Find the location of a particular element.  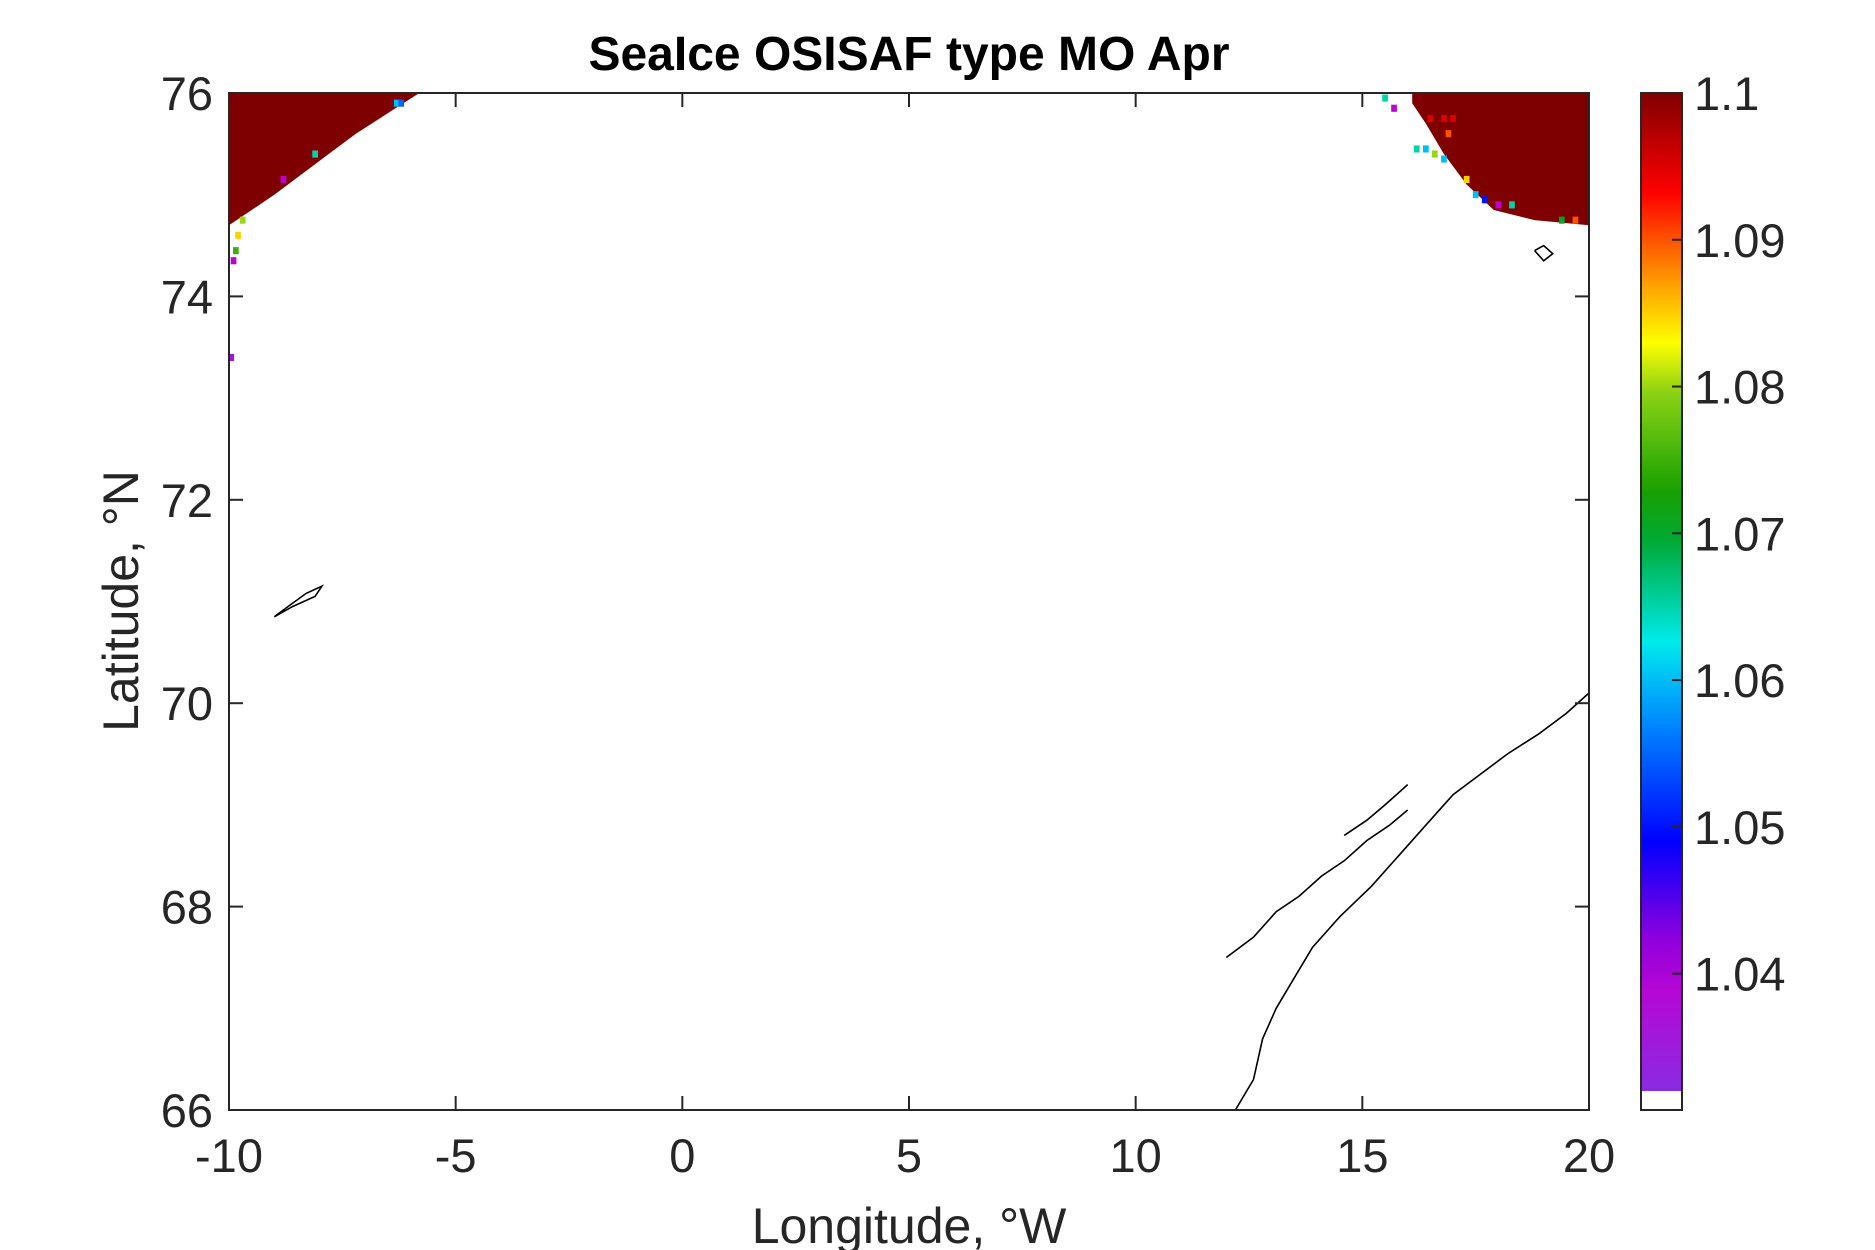

x-tick-label: -5 is located at coordinates (456, 1155).